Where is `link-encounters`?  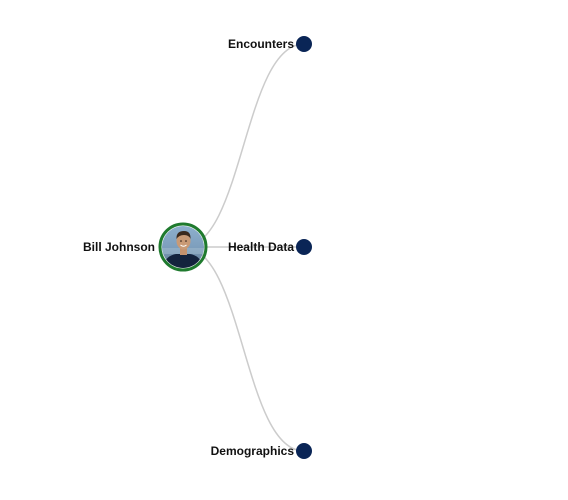 link-encounters is located at coordinates (243, 145).